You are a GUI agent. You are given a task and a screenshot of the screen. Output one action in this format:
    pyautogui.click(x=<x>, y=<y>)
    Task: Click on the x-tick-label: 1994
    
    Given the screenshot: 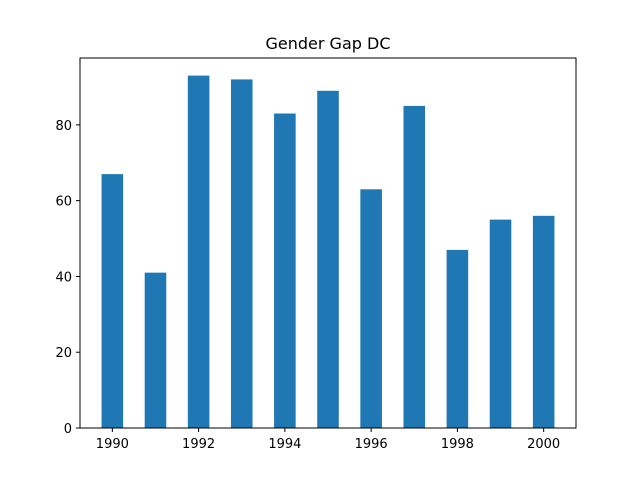 What is the action you would take?
    pyautogui.click(x=284, y=444)
    